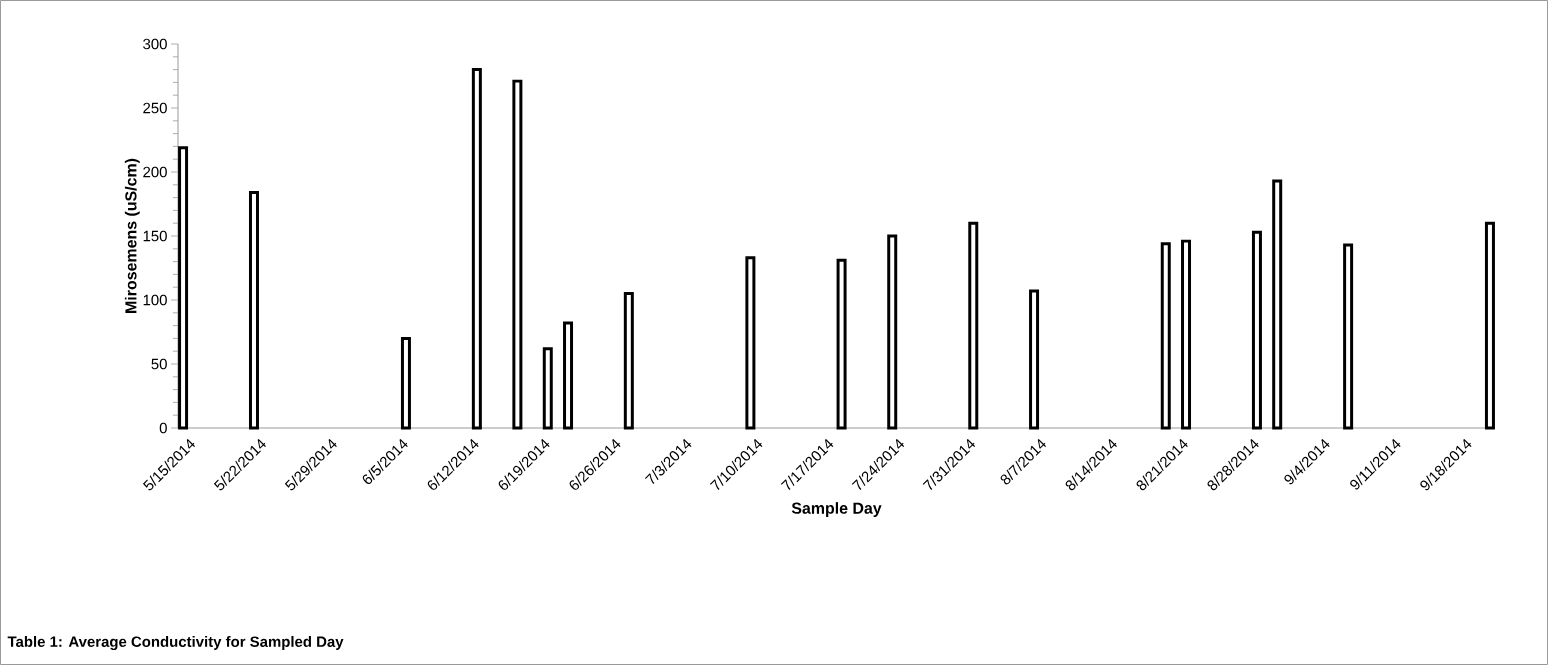 The width and height of the screenshot is (1548, 665). What do you see at coordinates (155, 300) in the screenshot?
I see `y-tick-label: 100` at bounding box center [155, 300].